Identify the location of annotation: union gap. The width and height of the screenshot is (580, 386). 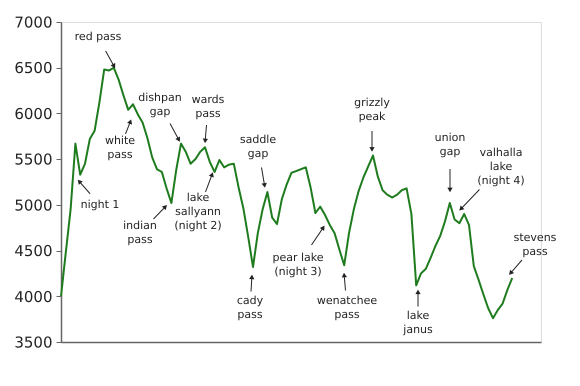
(450, 144).